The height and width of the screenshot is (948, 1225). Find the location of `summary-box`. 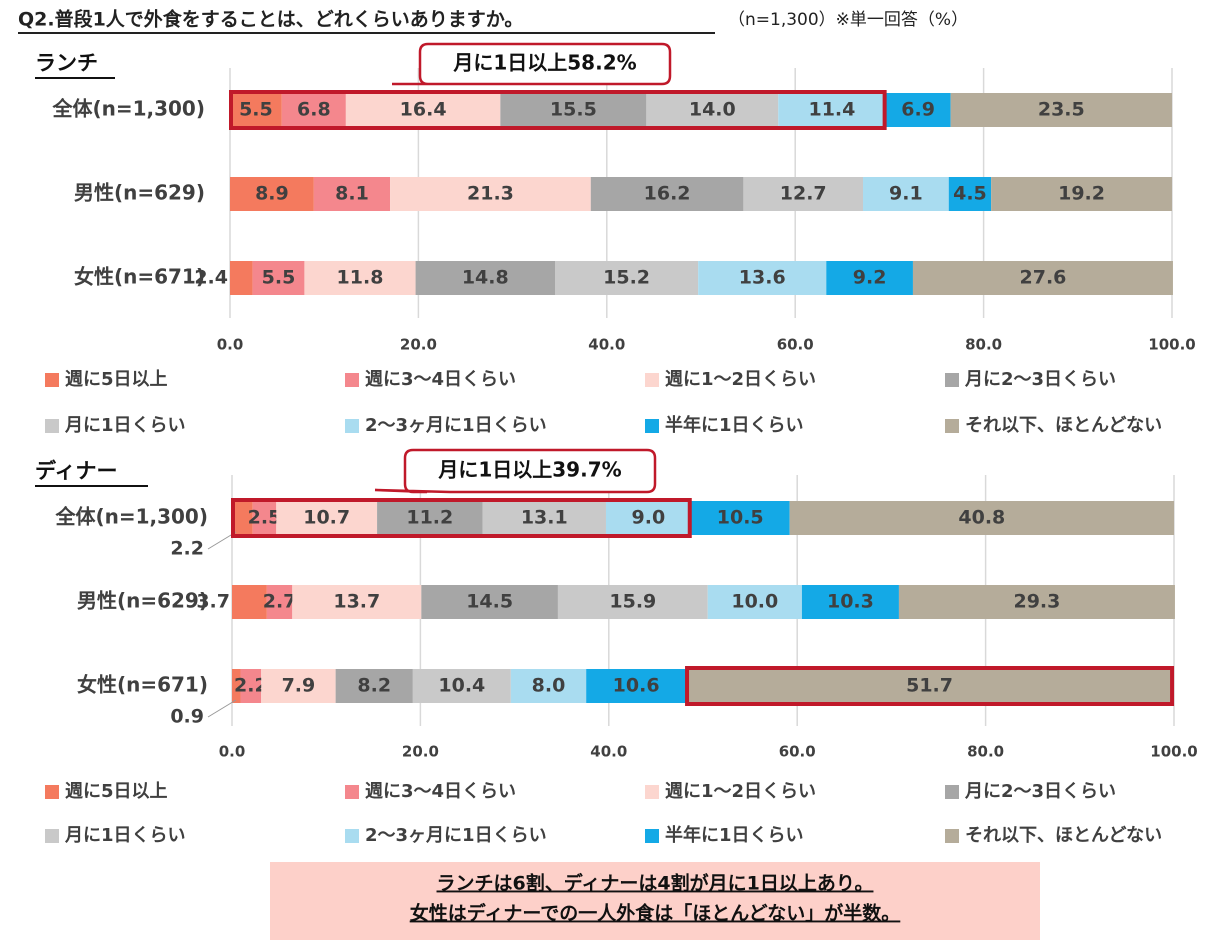

summary-box is located at coordinates (655, 901).